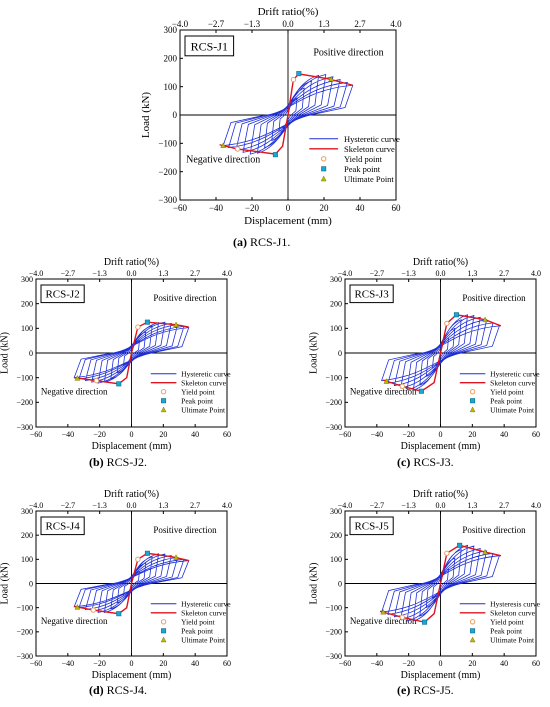 The width and height of the screenshot is (550, 707). I want to click on legend-swatch-ultimate, so click(163, 409).